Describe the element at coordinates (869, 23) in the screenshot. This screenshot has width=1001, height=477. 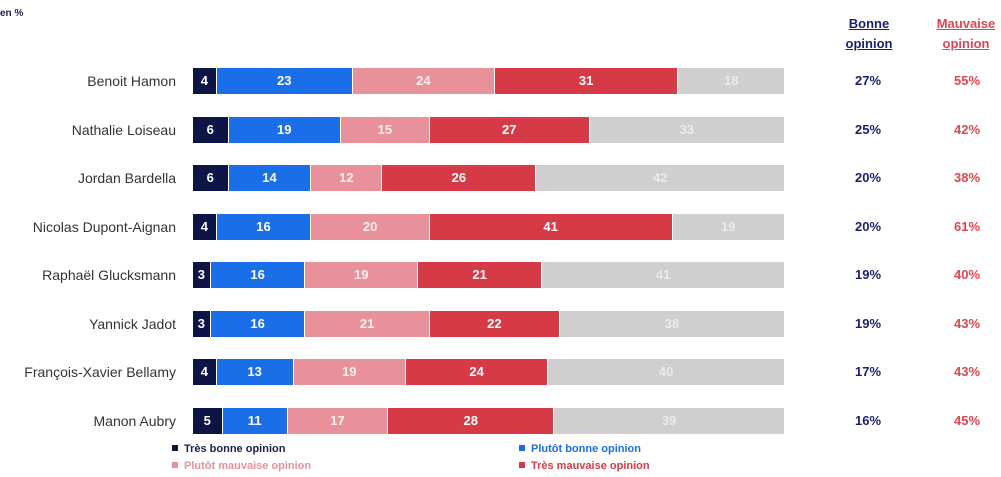
I see `header-bonne-line1: Bonne` at that location.